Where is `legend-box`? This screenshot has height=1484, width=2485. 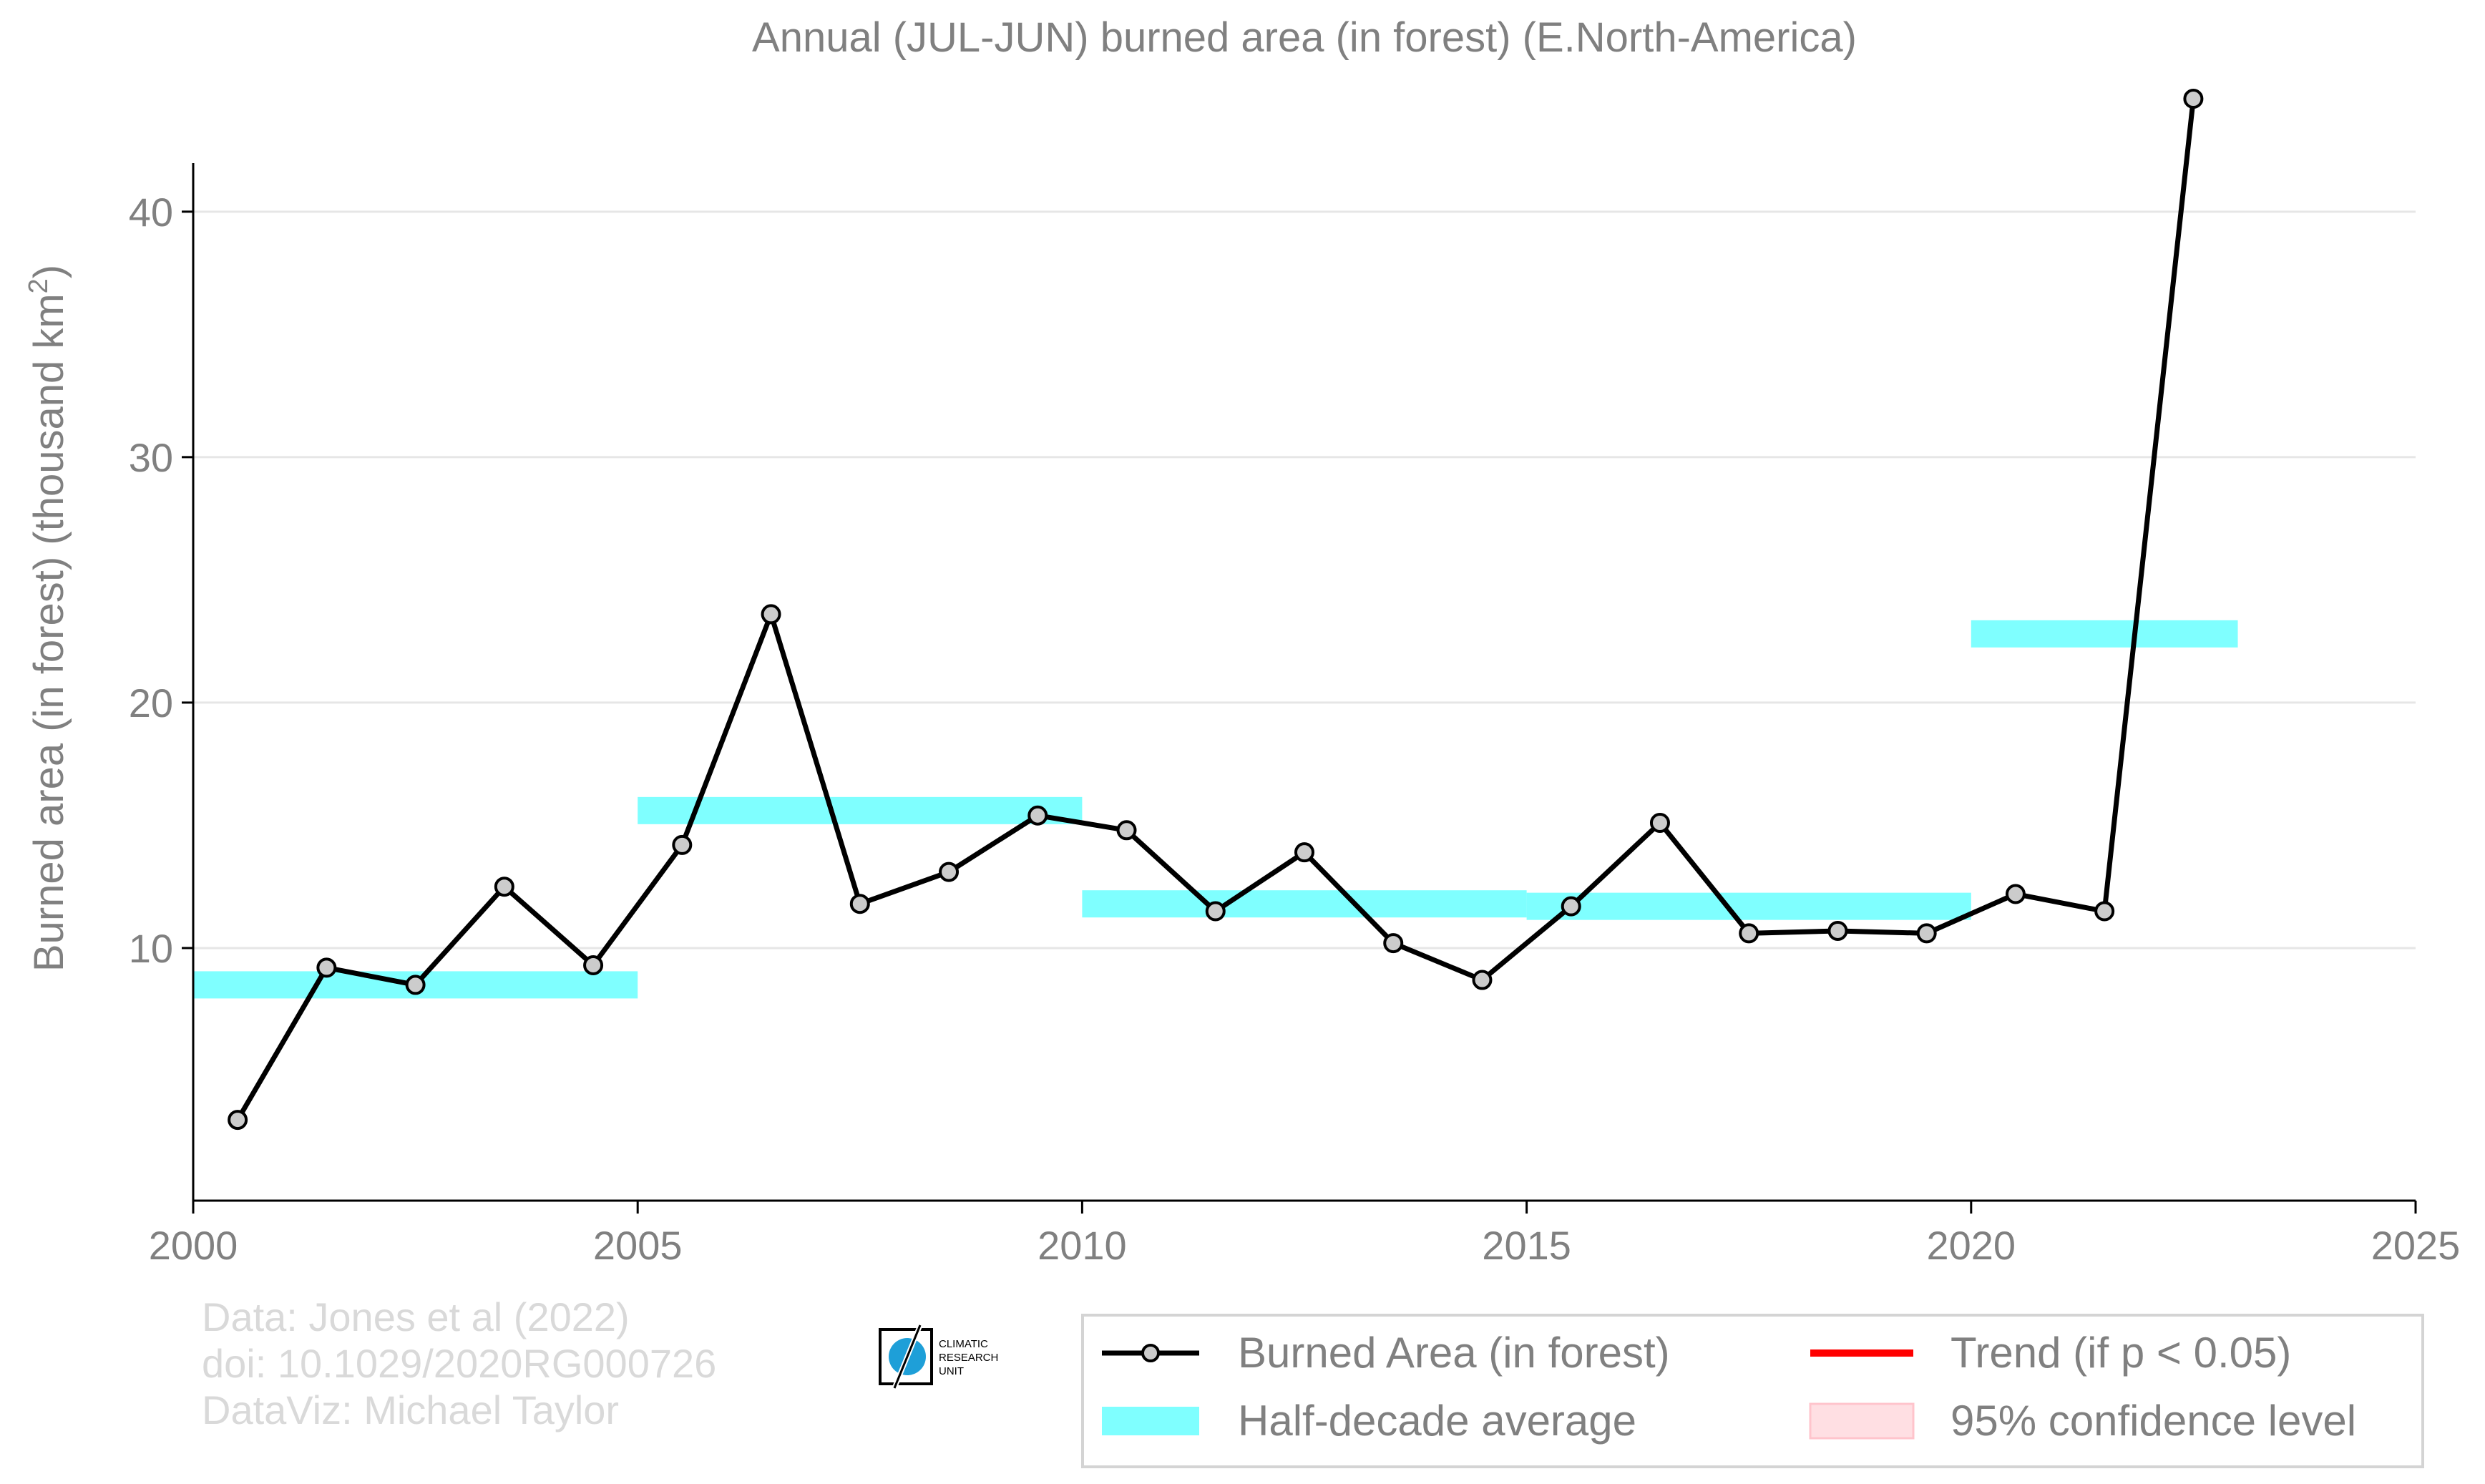
legend-box is located at coordinates (1752, 1391).